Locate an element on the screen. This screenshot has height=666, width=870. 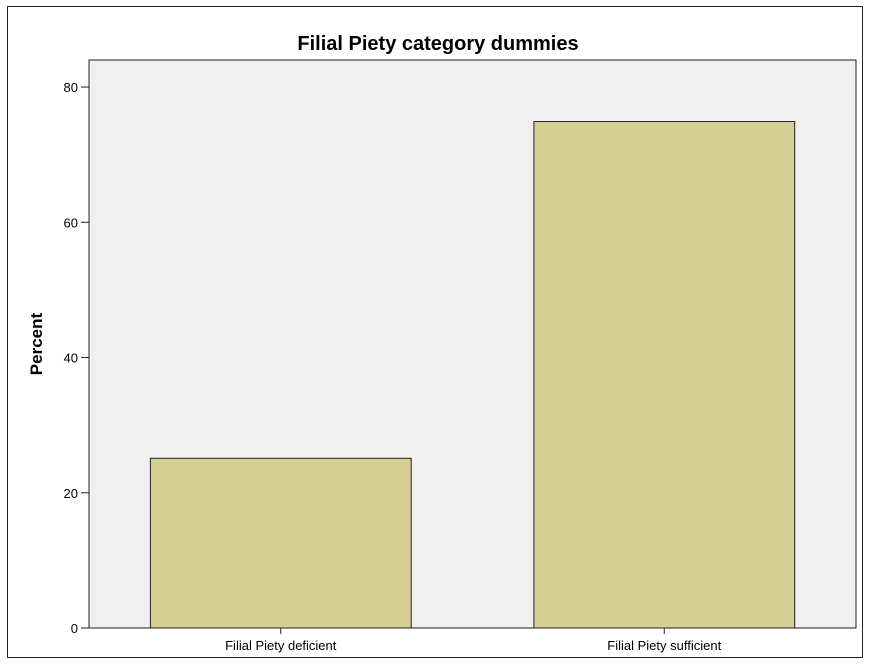
y-axis-label: Percent is located at coordinates (36, 343).